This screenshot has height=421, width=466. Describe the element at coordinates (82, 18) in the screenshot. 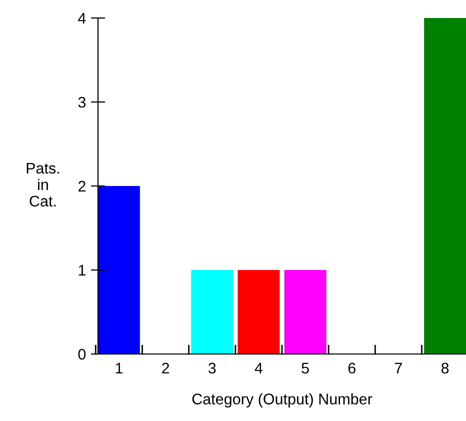

I see `y-tick-label: 4` at that location.